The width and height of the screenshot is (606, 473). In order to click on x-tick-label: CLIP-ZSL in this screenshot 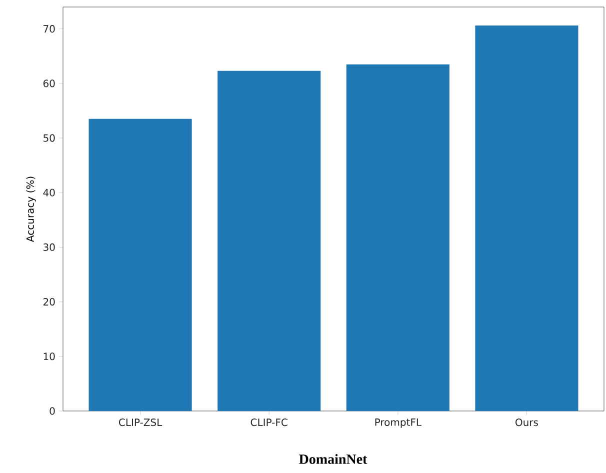, I will do `click(140, 422)`.